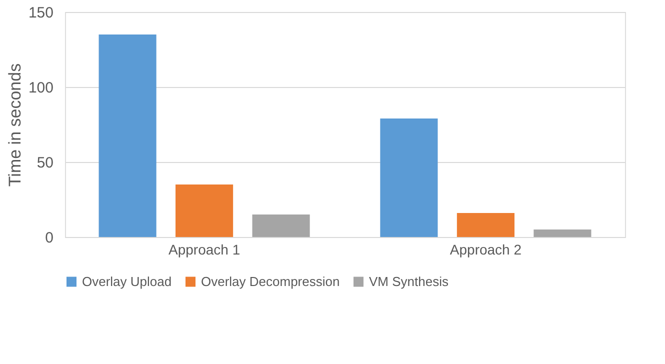 Image resolution: width=665 pixels, height=364 pixels. What do you see at coordinates (41, 13) in the screenshot?
I see `y-tick-label: 150` at bounding box center [41, 13].